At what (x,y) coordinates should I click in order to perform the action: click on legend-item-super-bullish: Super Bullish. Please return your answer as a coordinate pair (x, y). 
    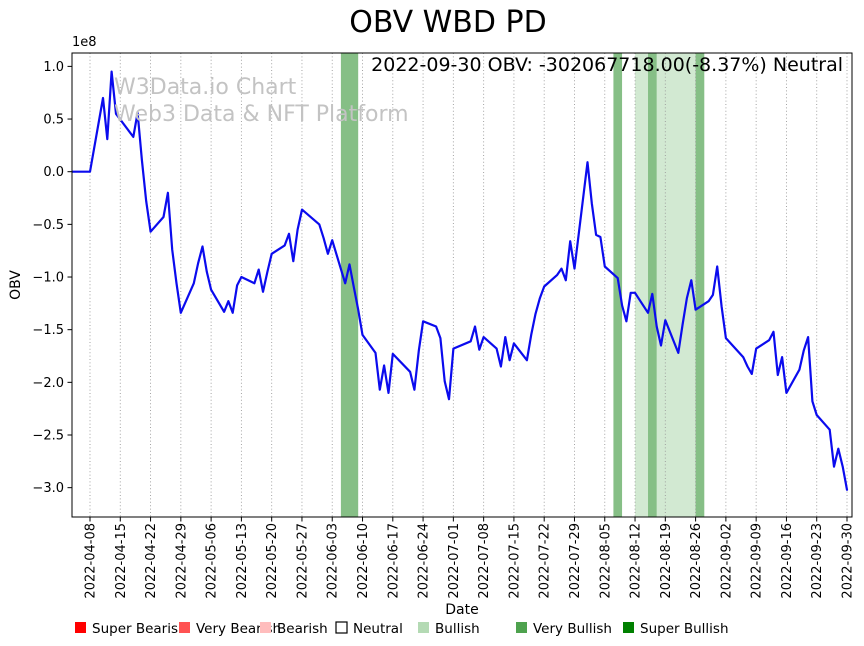
    Looking at the image, I should click on (676, 629).